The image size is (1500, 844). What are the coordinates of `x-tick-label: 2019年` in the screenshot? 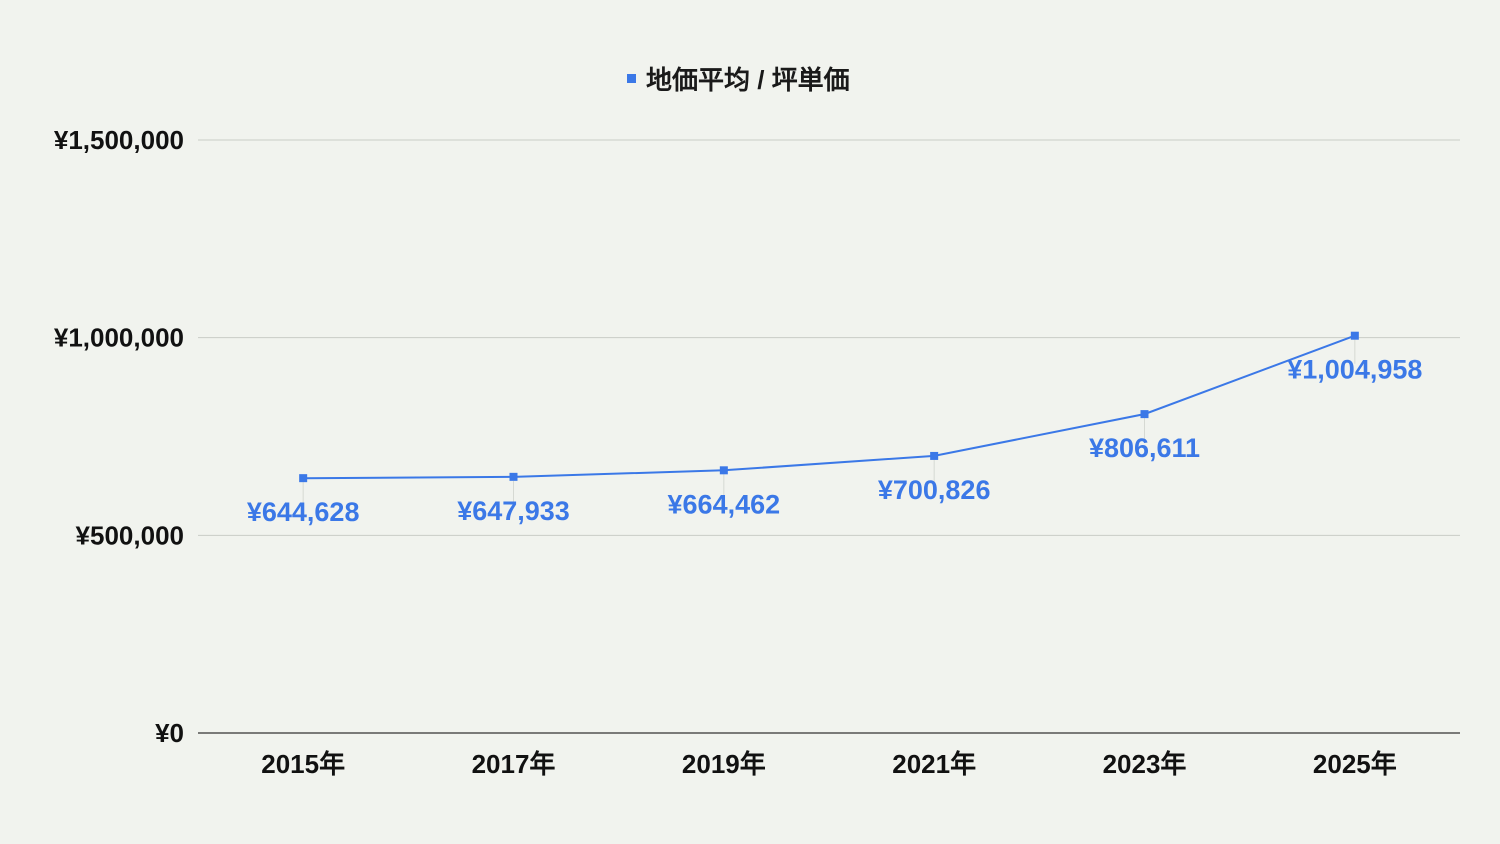 It's located at (724, 764).